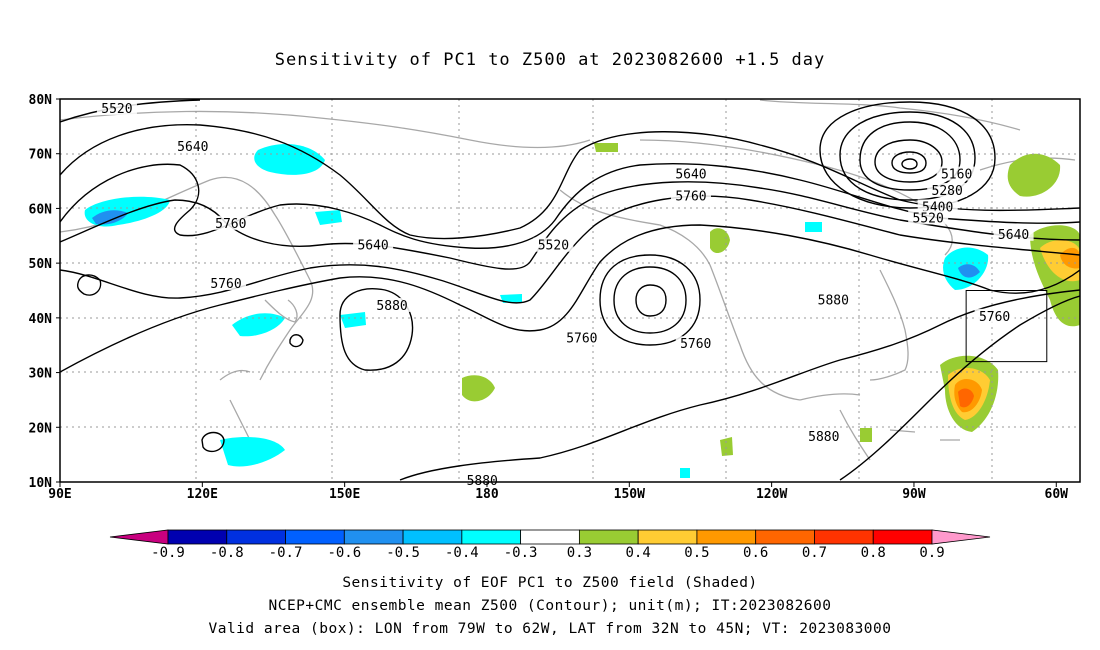 This screenshot has width=1100, height=650. Describe the element at coordinates (59, 494) in the screenshot. I see `lon-label: 90E` at that location.